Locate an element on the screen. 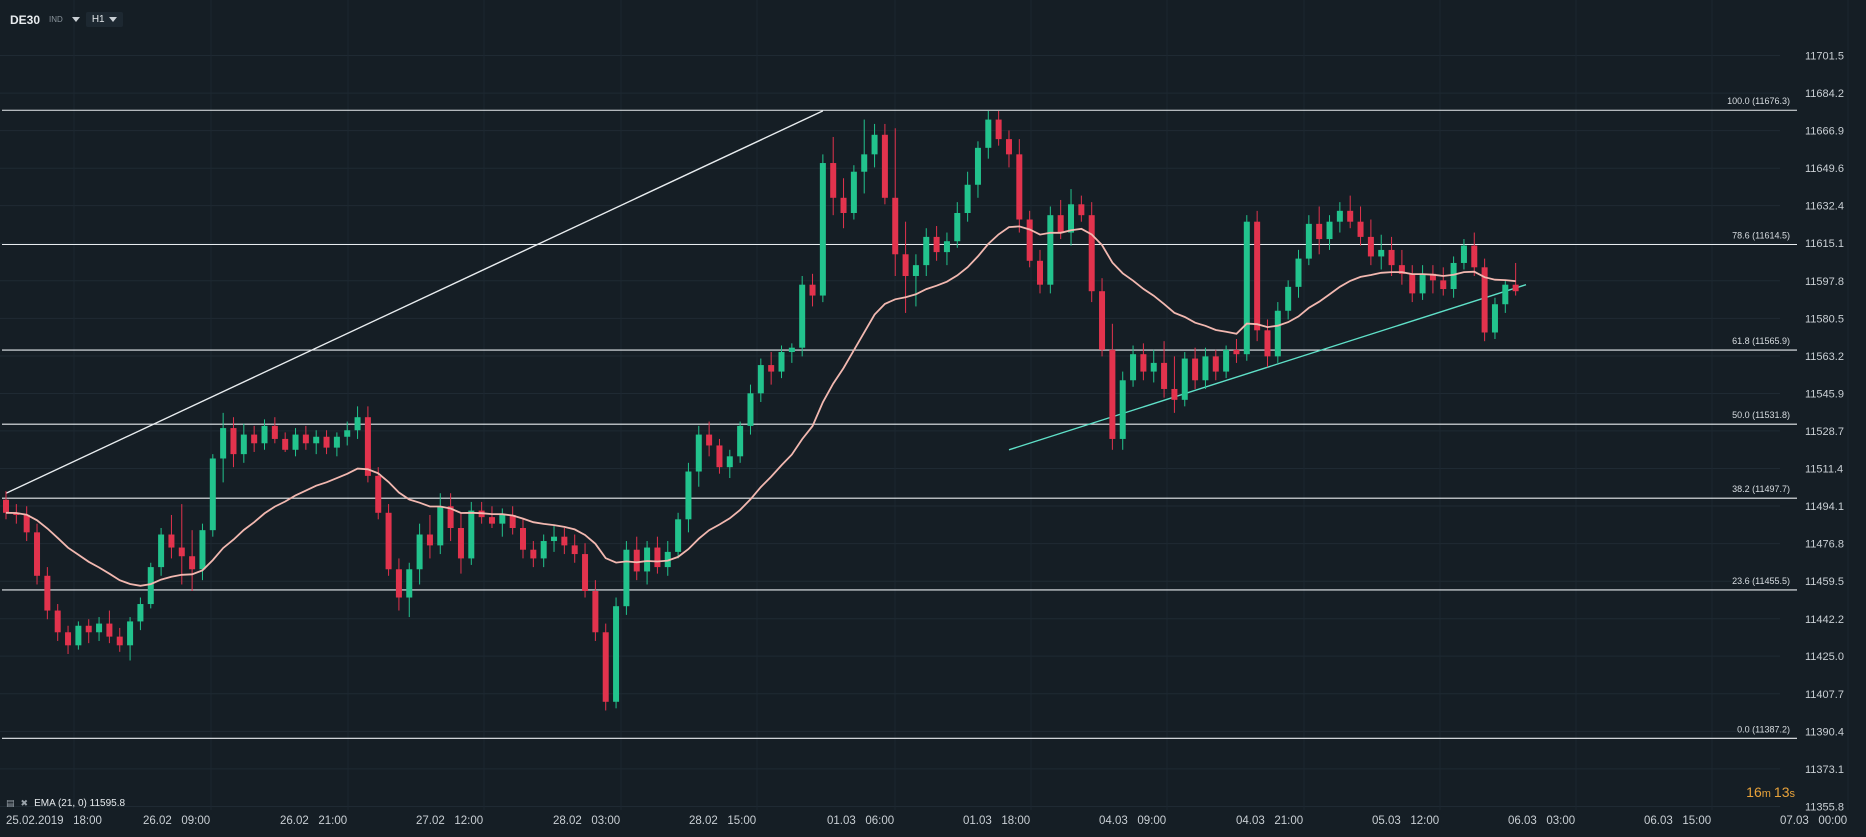 Image resolution: width=1866 pixels, height=837 pixels. timeframe-value: H1 is located at coordinates (98, 19).